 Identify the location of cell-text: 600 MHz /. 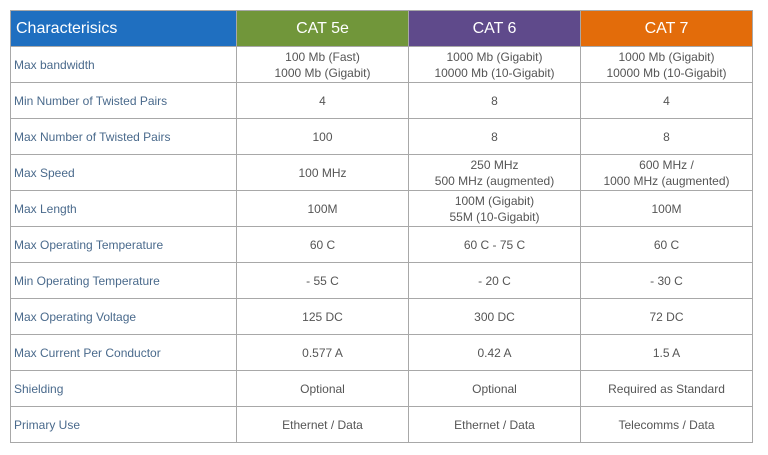
(666, 164).